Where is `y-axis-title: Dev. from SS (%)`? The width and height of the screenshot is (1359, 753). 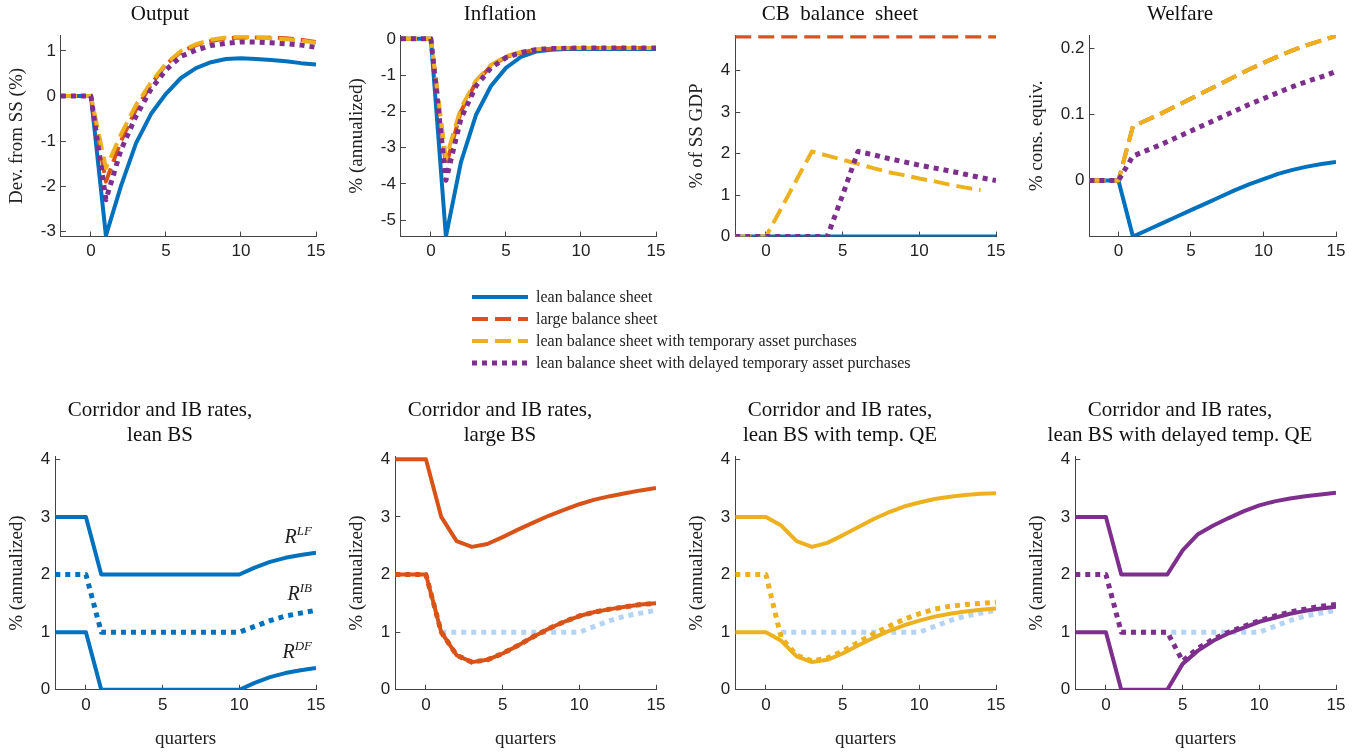 y-axis-title: Dev. from SS (%) is located at coordinates (16, 135).